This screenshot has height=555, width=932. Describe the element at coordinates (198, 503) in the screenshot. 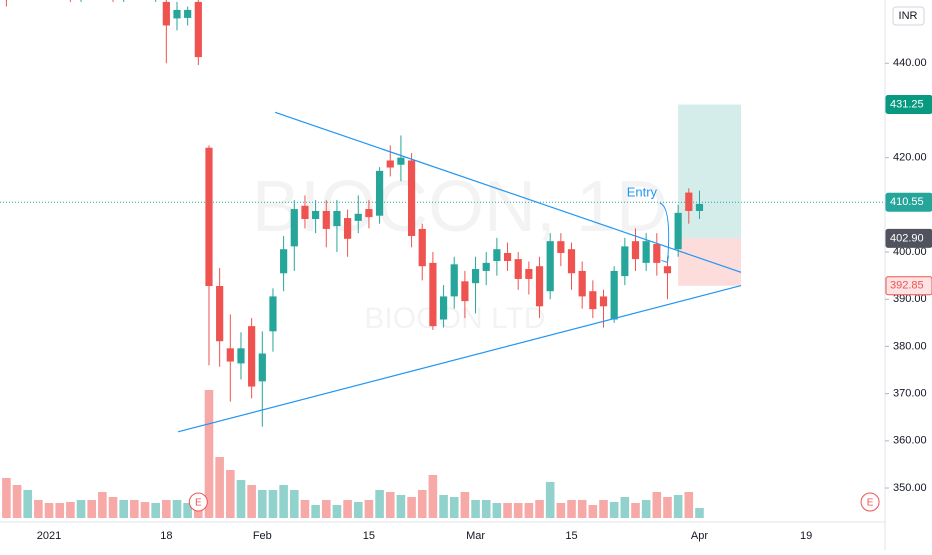

I see `event-label: E` at that location.